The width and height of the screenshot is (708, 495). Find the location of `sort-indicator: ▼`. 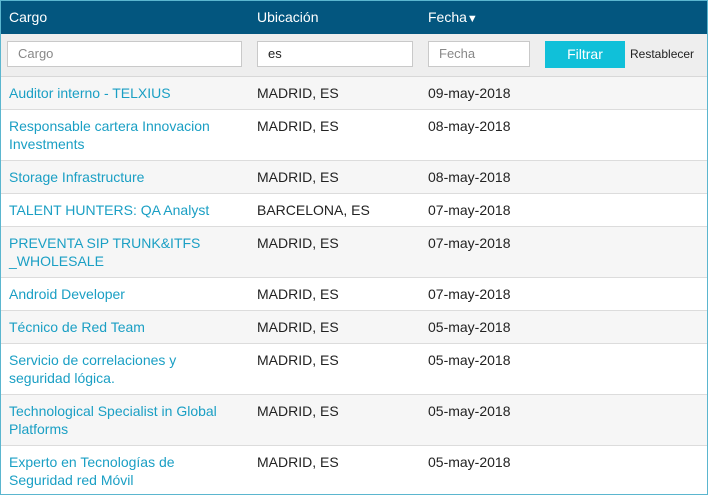

sort-indicator: ▼ is located at coordinates (472, 19).